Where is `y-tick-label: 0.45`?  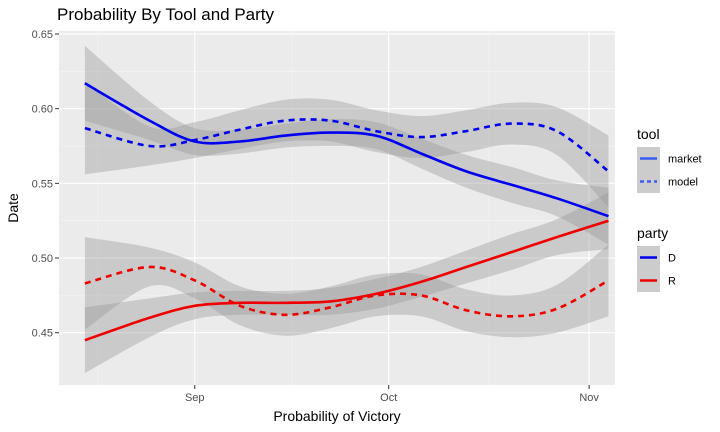 y-tick-label: 0.45 is located at coordinates (42, 334).